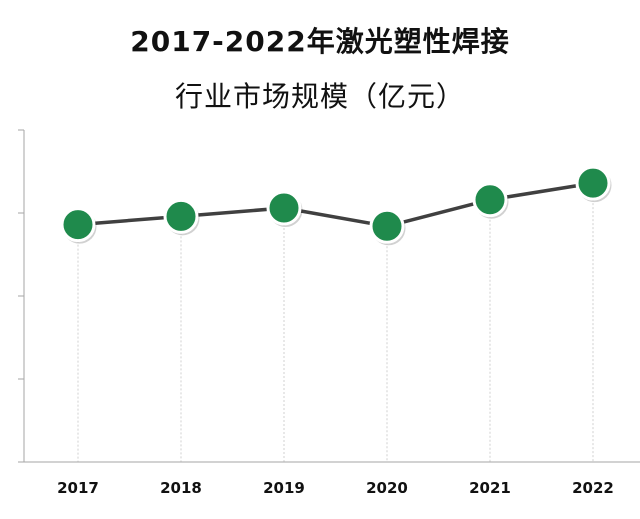 The image size is (640, 519). Describe the element at coordinates (284, 488) in the screenshot. I see `x-tick-label: 2019` at that location.